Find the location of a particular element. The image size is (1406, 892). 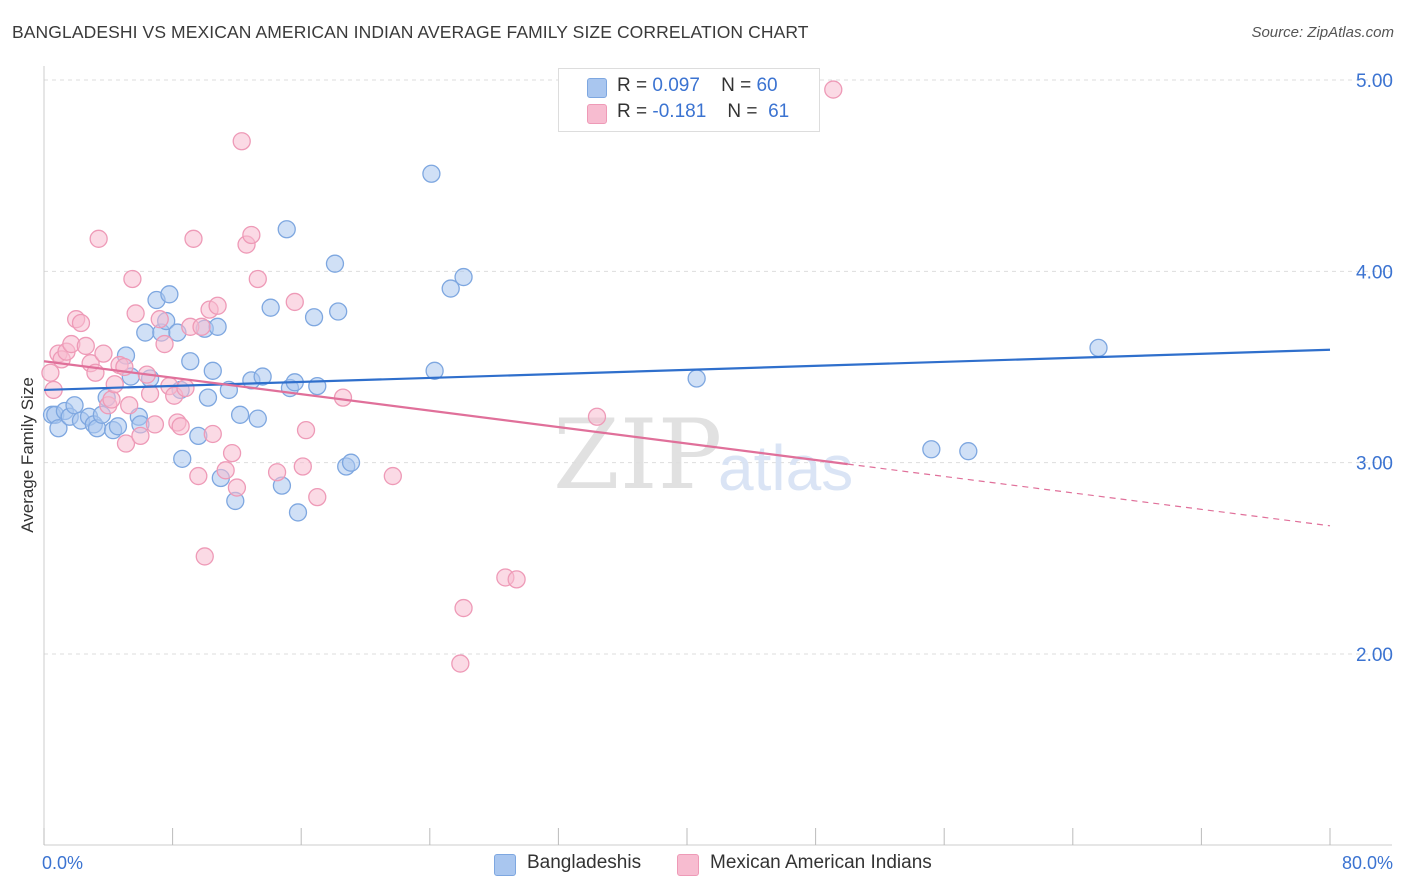

legend-n-value: 60 is located at coordinates (767, 85).